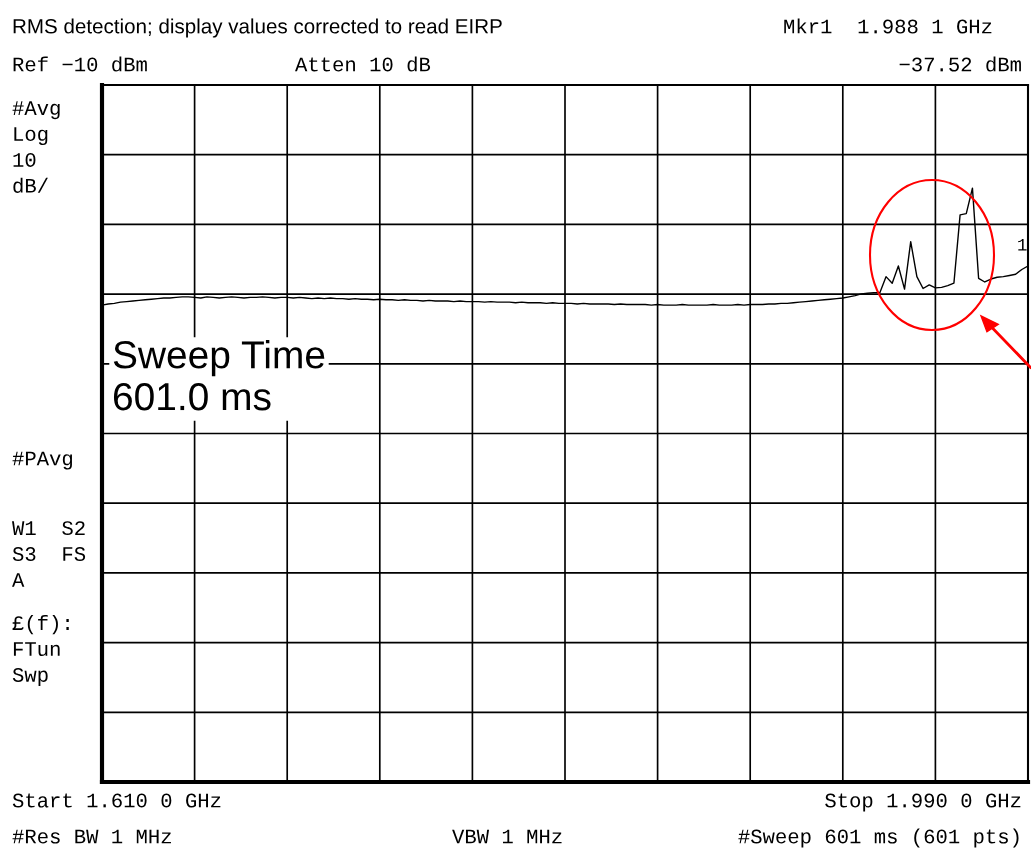 The width and height of the screenshot is (1031, 856). Describe the element at coordinates (42, 460) in the screenshot. I see `text: #PAvg` at that location.